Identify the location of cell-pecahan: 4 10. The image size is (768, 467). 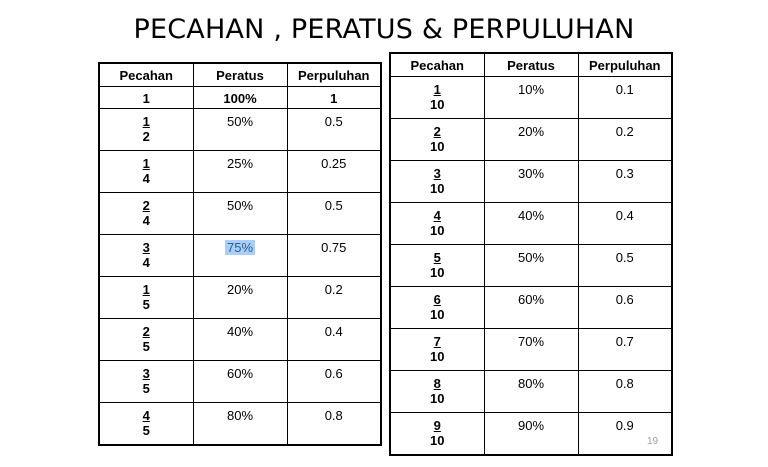
(437, 223).